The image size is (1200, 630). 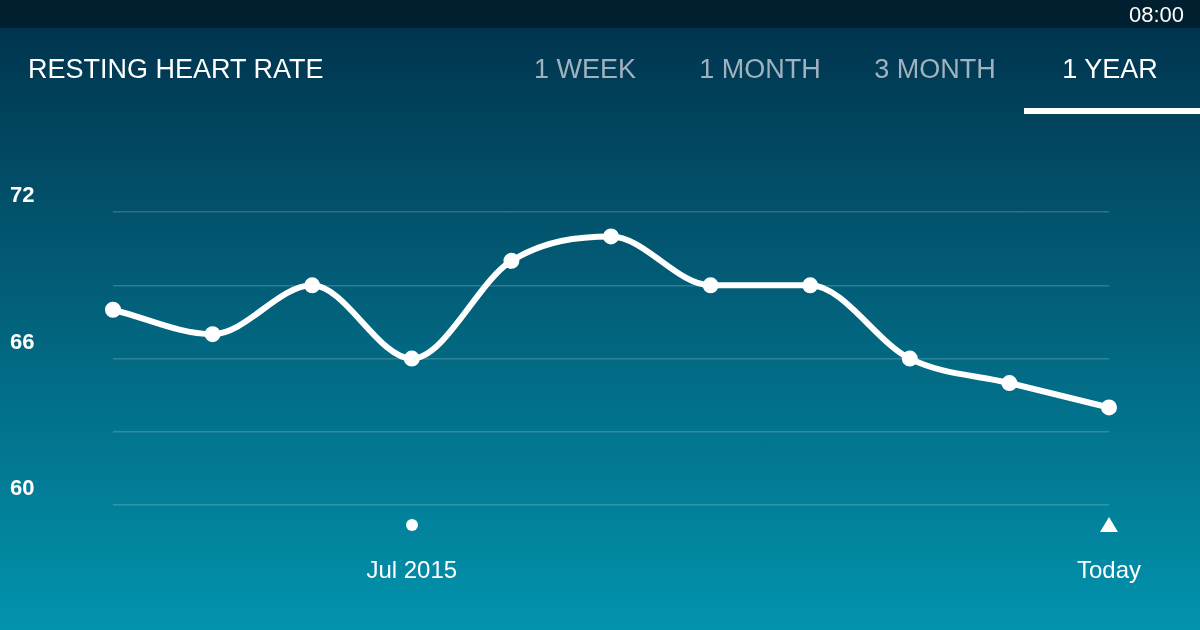 What do you see at coordinates (760, 69) in the screenshot?
I see `text: 1 MONTH` at bounding box center [760, 69].